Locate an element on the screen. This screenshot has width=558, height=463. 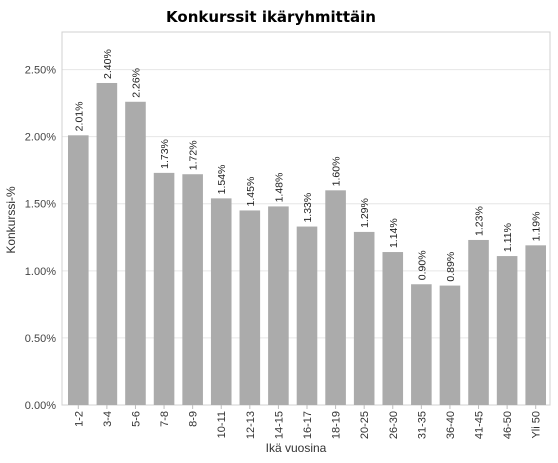
x-tick-label: 31-35 is located at coordinates (422, 425).